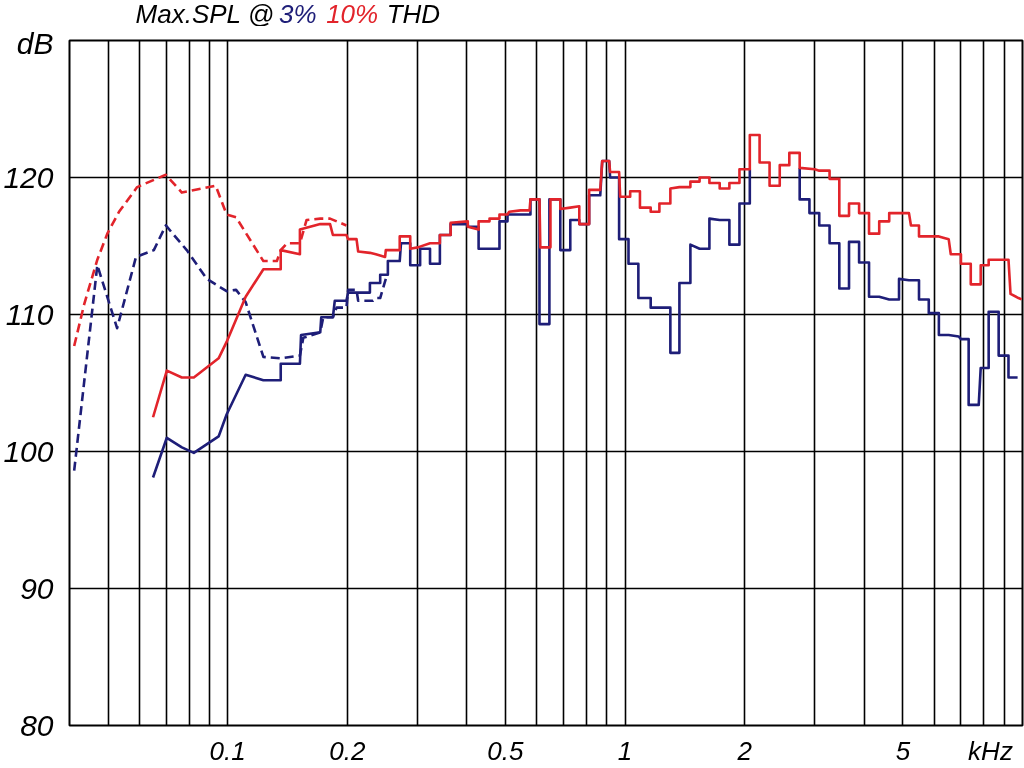 Image resolution: width=1024 pixels, height=768 pixels. I want to click on y-axis-title: dB, so click(35, 43).